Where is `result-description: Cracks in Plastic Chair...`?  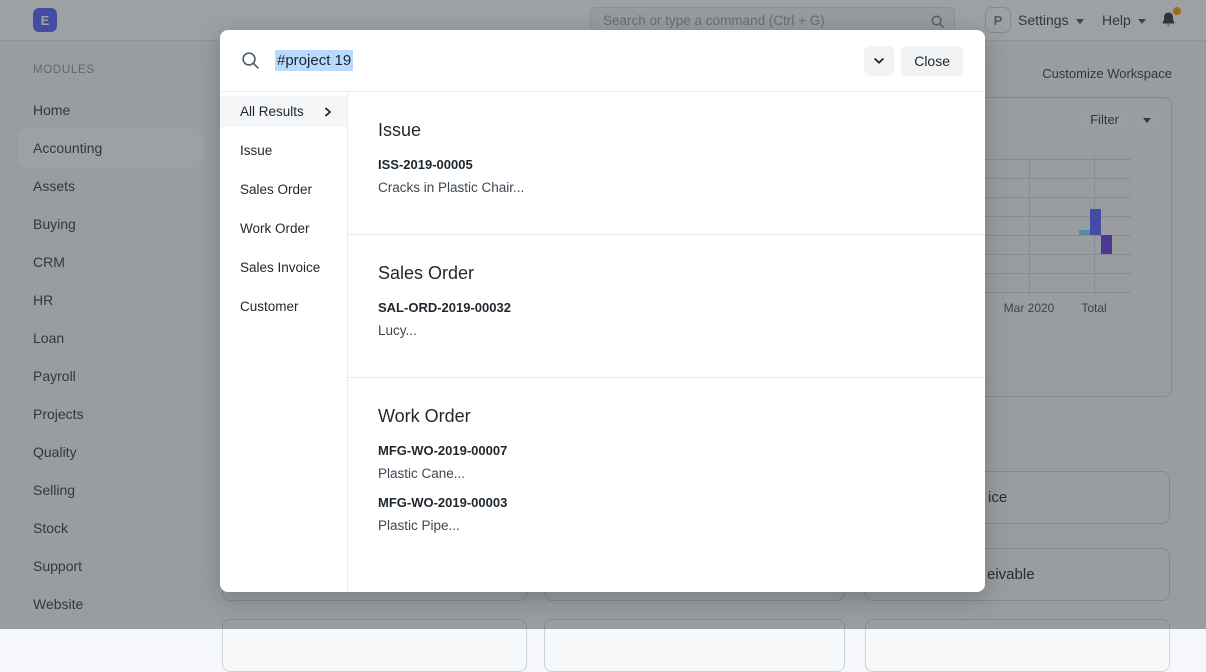 result-description: Cracks in Plastic Chair... is located at coordinates (451, 187).